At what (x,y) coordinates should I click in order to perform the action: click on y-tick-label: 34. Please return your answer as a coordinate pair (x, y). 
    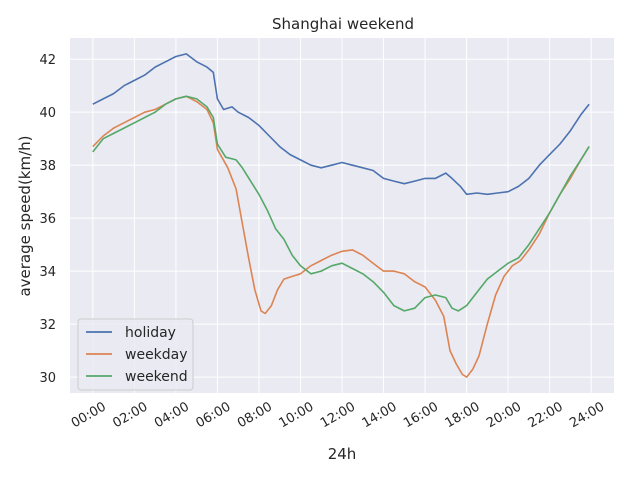
    Looking at the image, I should click on (47, 272).